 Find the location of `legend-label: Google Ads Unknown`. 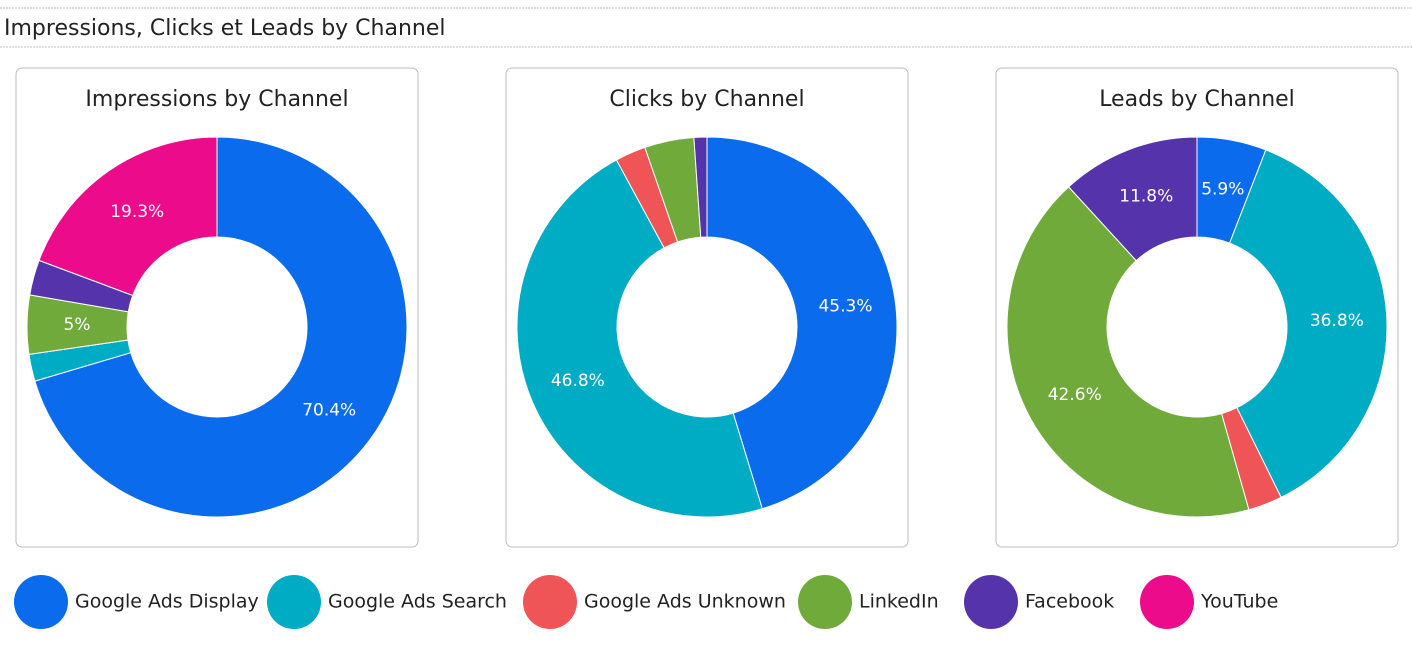

legend-label: Google Ads Unknown is located at coordinates (685, 602).